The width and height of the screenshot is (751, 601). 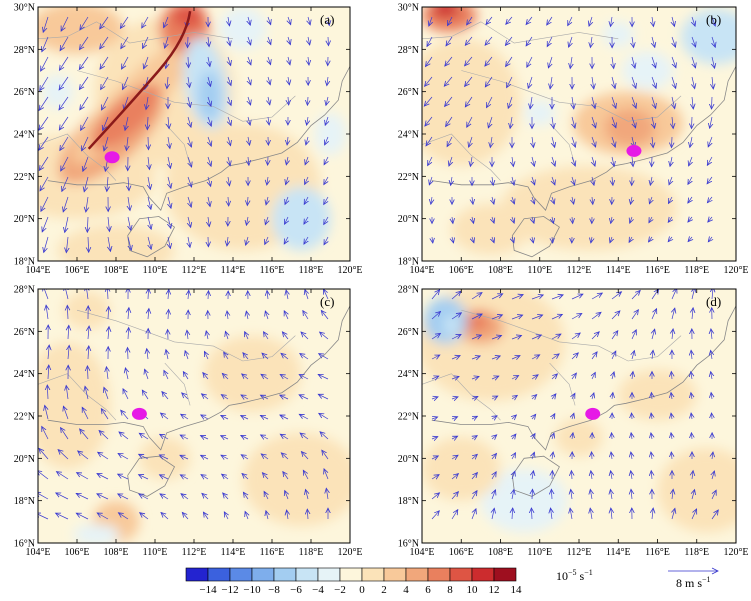 I want to click on lat-tick-label: 16°N, so click(x=24, y=544).